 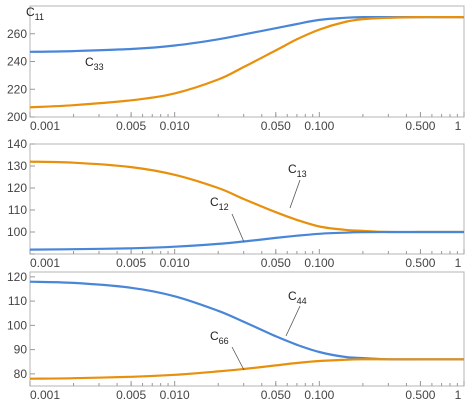 I want to click on series-label-c11: C11, so click(x=35, y=13).